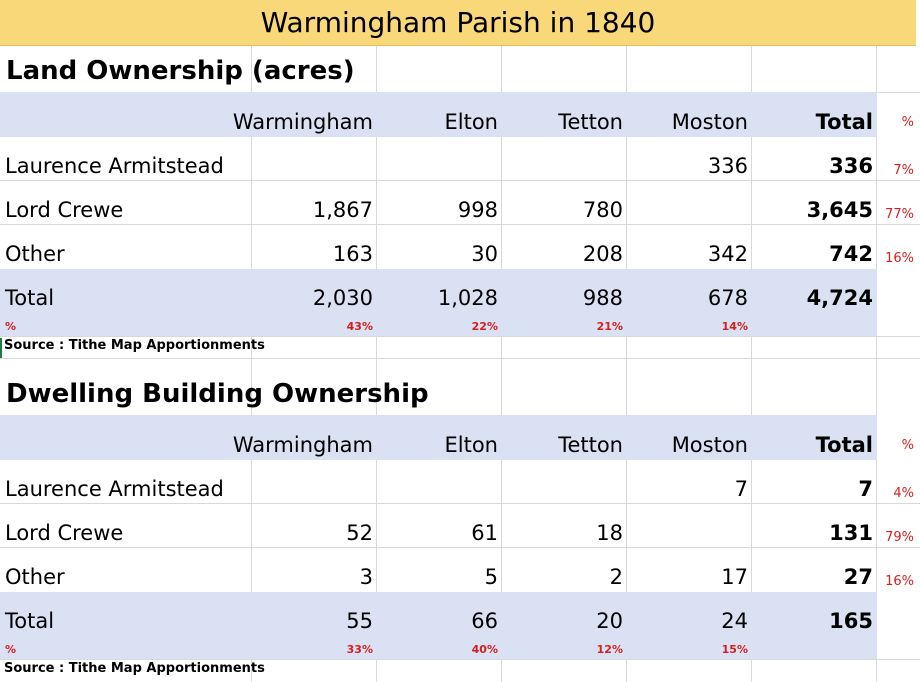 The image size is (920, 682). What do you see at coordinates (471, 122) in the screenshot?
I see `land-col-header: Elton` at bounding box center [471, 122].